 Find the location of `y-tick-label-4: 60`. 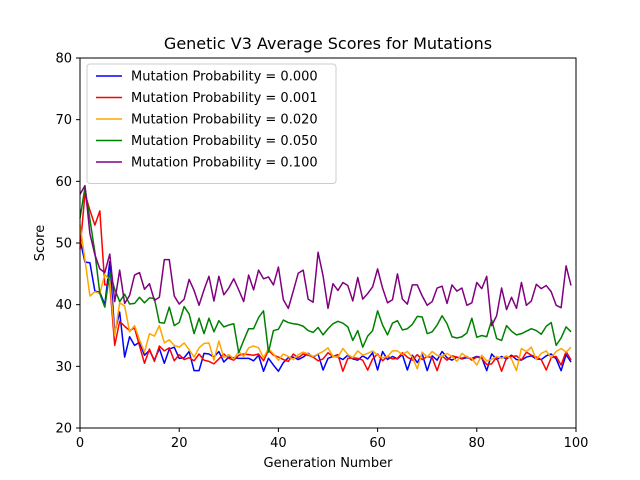

y-tick-label-4: 60 is located at coordinates (63, 182).